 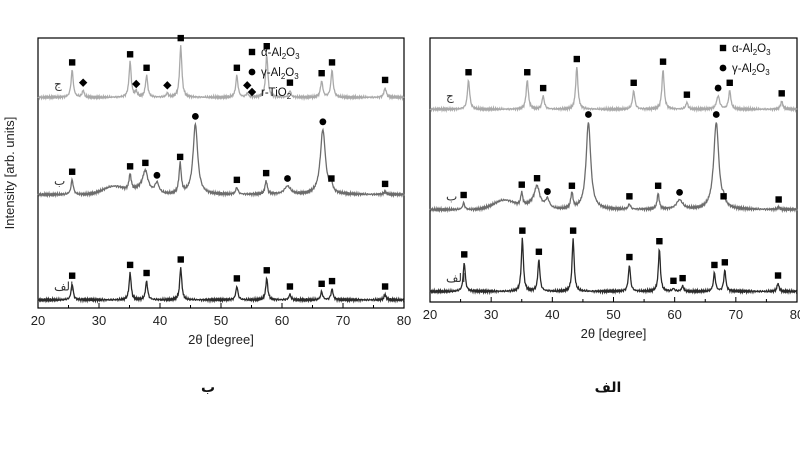 What do you see at coordinates (221, 320) in the screenshot?
I see `x-tick-label: 50` at bounding box center [221, 320].